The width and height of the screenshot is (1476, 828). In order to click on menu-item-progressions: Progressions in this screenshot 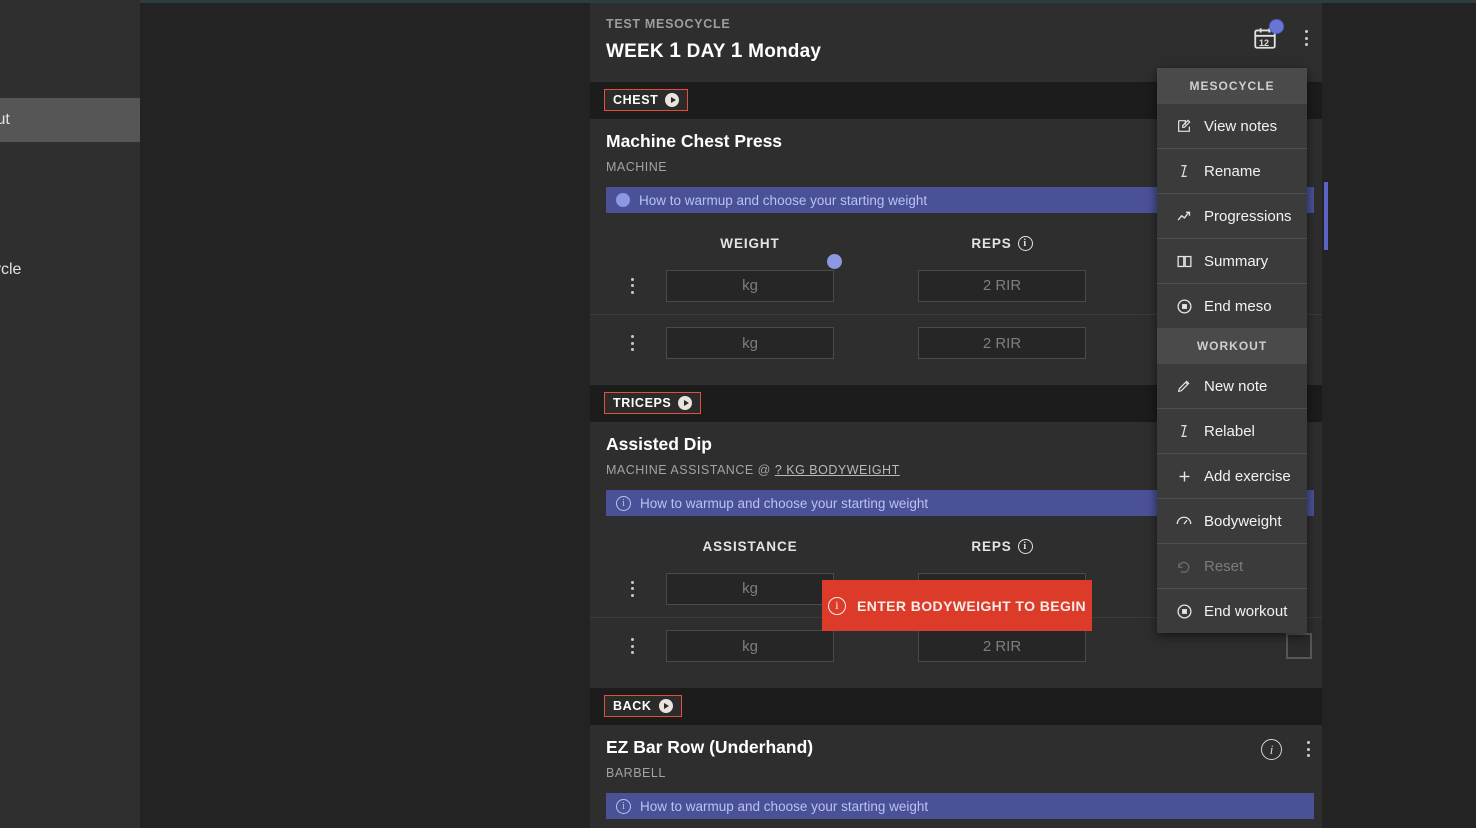, I will do `click(1232, 215)`.